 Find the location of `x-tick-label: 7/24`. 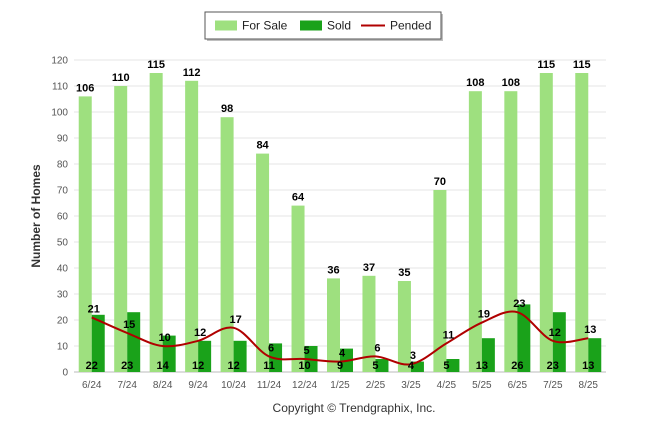

x-tick-label: 7/24 is located at coordinates (127, 385).